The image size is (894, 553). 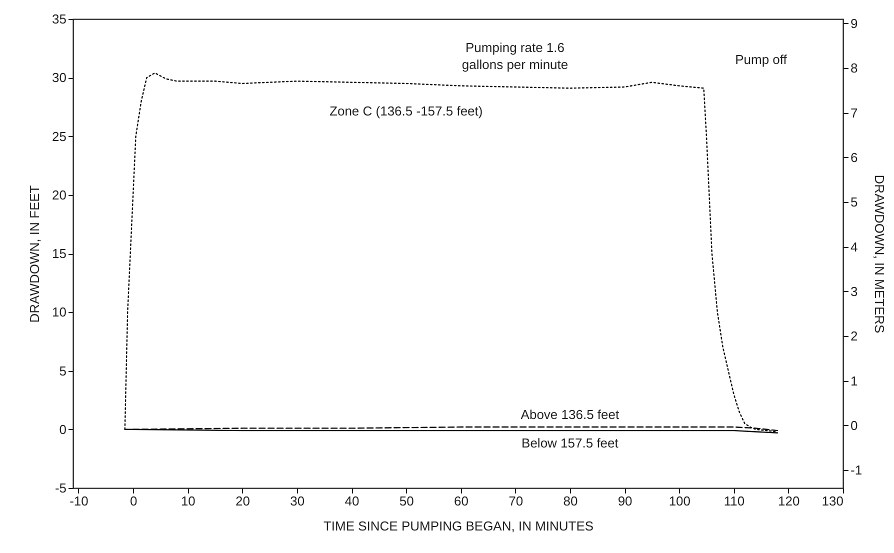 I want to click on x-tick-label: 80, so click(x=570, y=501).